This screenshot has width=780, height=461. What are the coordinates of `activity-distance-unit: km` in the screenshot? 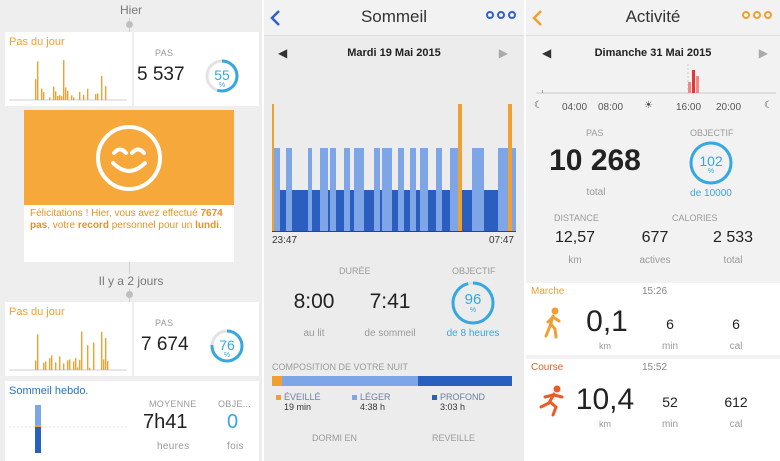 It's located at (605, 424).